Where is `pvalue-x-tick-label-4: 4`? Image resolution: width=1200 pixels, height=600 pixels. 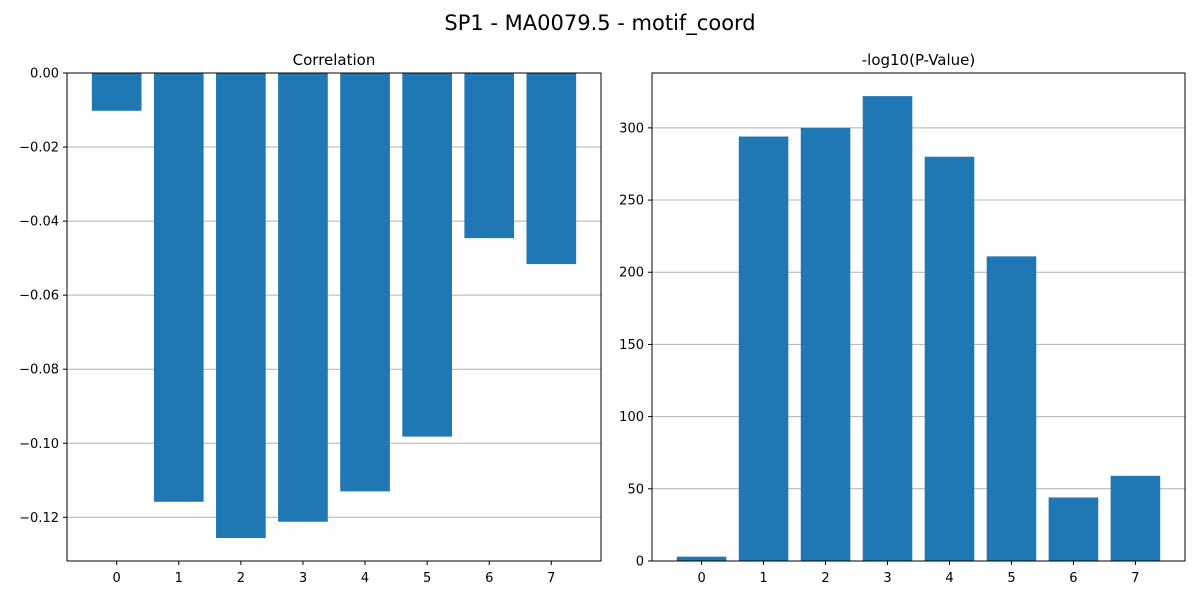
pvalue-x-tick-label-4: 4 is located at coordinates (949, 578).